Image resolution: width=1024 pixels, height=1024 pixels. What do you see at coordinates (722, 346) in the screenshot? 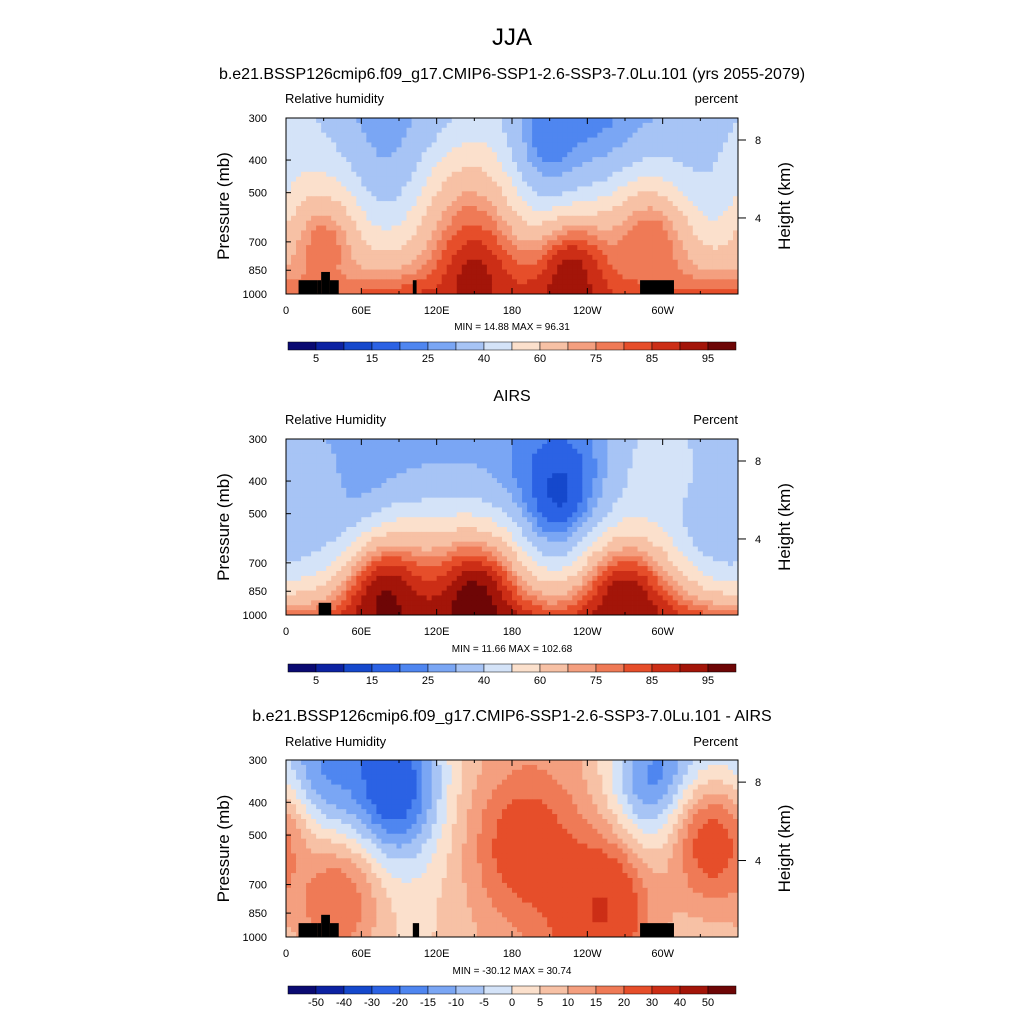
I see `colorbar-box` at bounding box center [722, 346].